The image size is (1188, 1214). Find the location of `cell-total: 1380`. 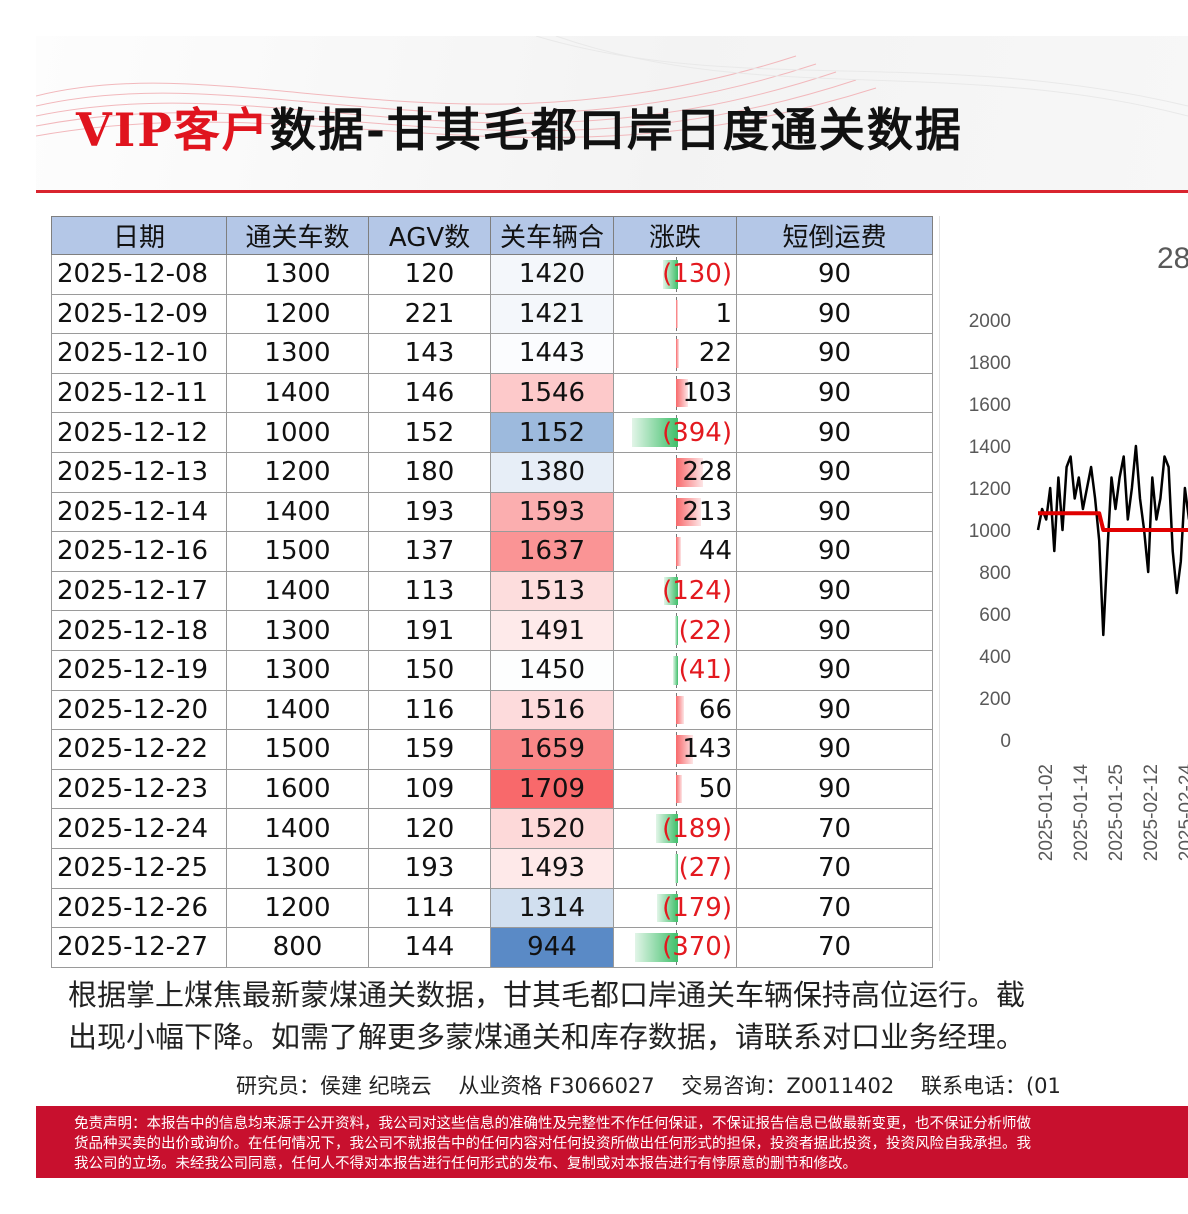

cell-total: 1380 is located at coordinates (552, 472).